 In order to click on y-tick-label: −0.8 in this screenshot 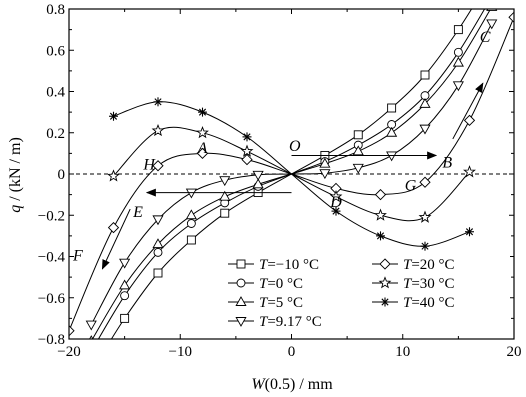, I will do `click(51, 340)`.